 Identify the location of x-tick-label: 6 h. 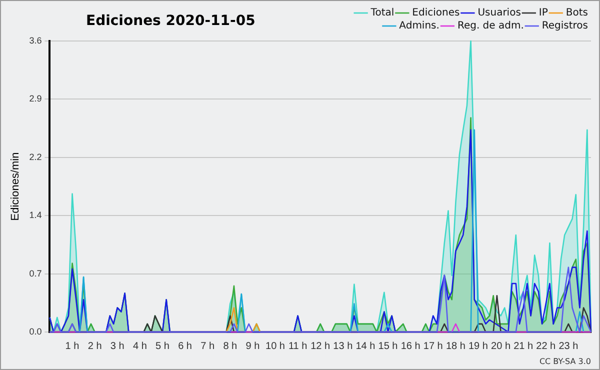
(185, 346).